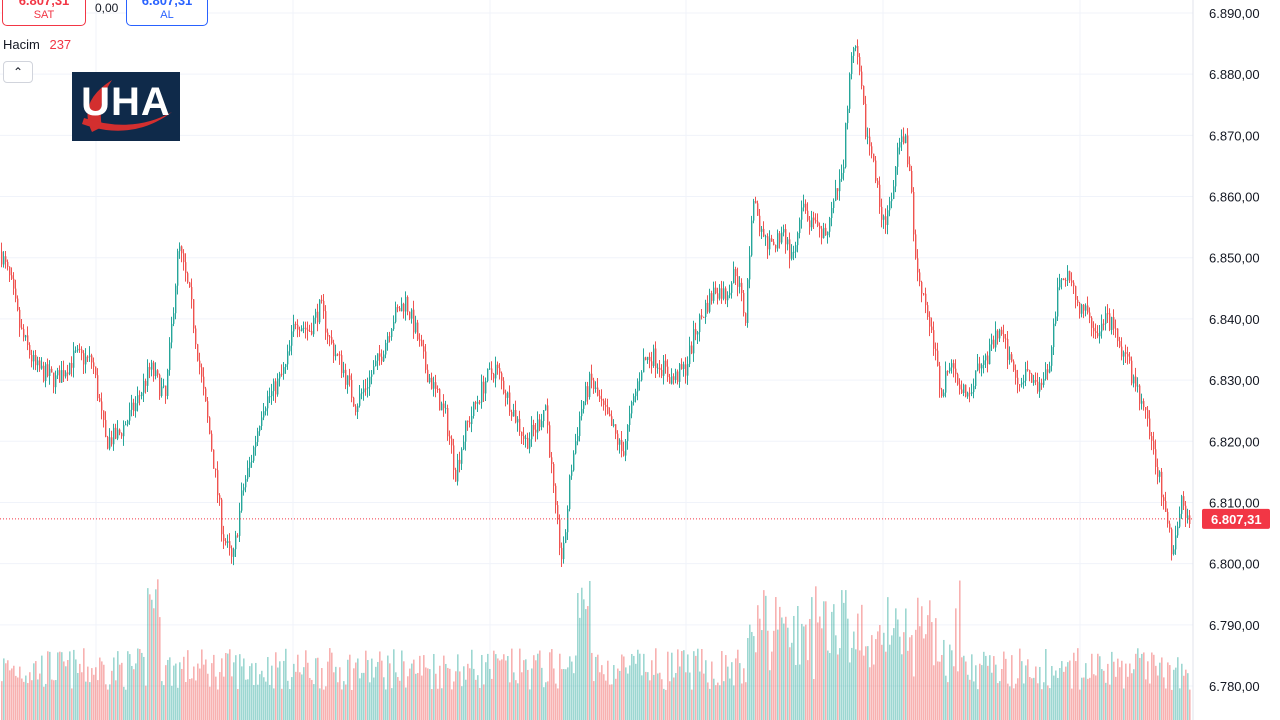  Describe the element at coordinates (1234, 74) in the screenshot. I see `price-tick-label: 6.880,00` at that location.